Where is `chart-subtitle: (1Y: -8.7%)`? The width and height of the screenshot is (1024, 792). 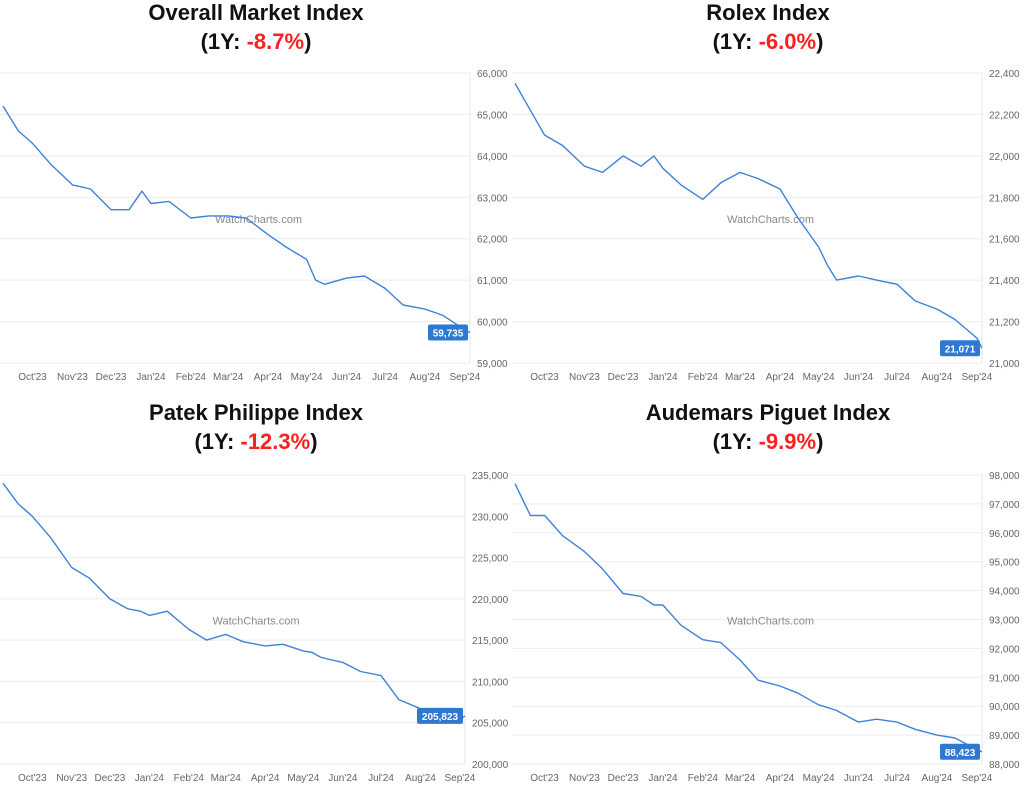
chart-subtitle: (1Y: -8.7%) is located at coordinates (256, 42).